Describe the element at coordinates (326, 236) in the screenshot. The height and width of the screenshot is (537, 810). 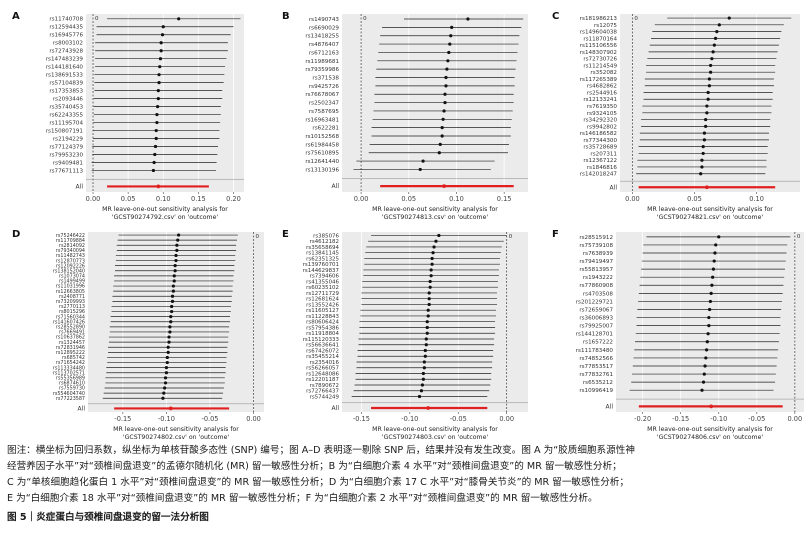
I see `snp-label: rs385076` at that location.